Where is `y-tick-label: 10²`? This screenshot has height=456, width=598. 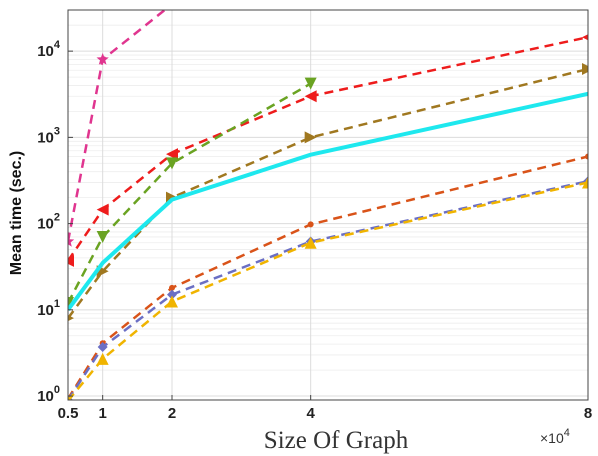
y-tick-label: 10² is located at coordinates (48, 222).